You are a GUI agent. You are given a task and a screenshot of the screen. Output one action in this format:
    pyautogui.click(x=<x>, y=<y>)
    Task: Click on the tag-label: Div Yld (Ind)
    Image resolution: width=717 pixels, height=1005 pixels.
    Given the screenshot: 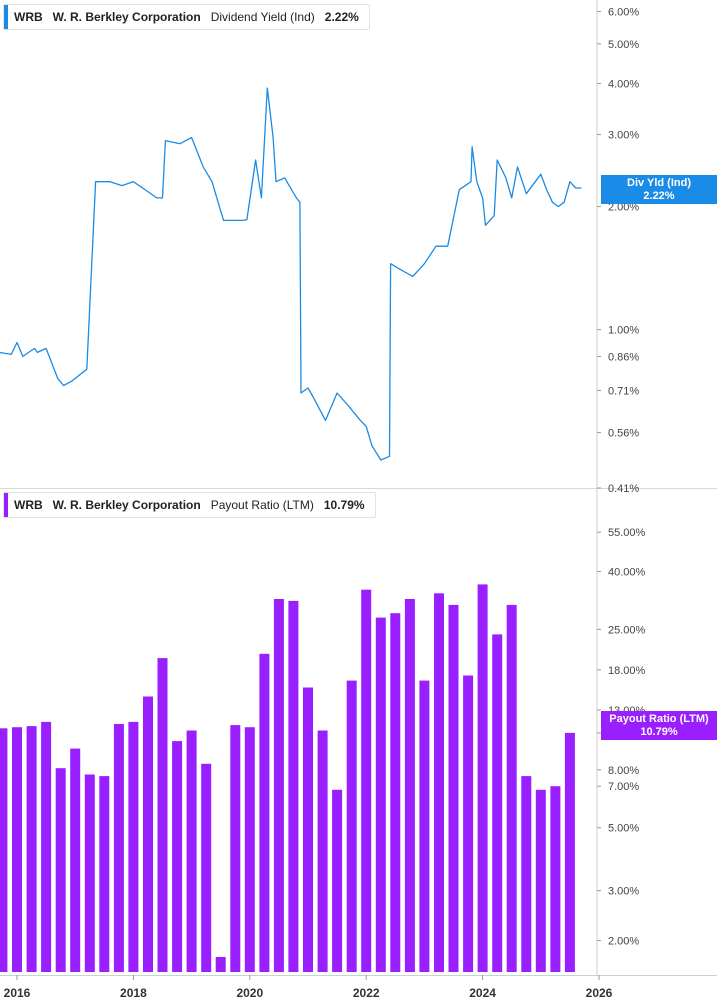 What is the action you would take?
    pyautogui.click(x=659, y=183)
    